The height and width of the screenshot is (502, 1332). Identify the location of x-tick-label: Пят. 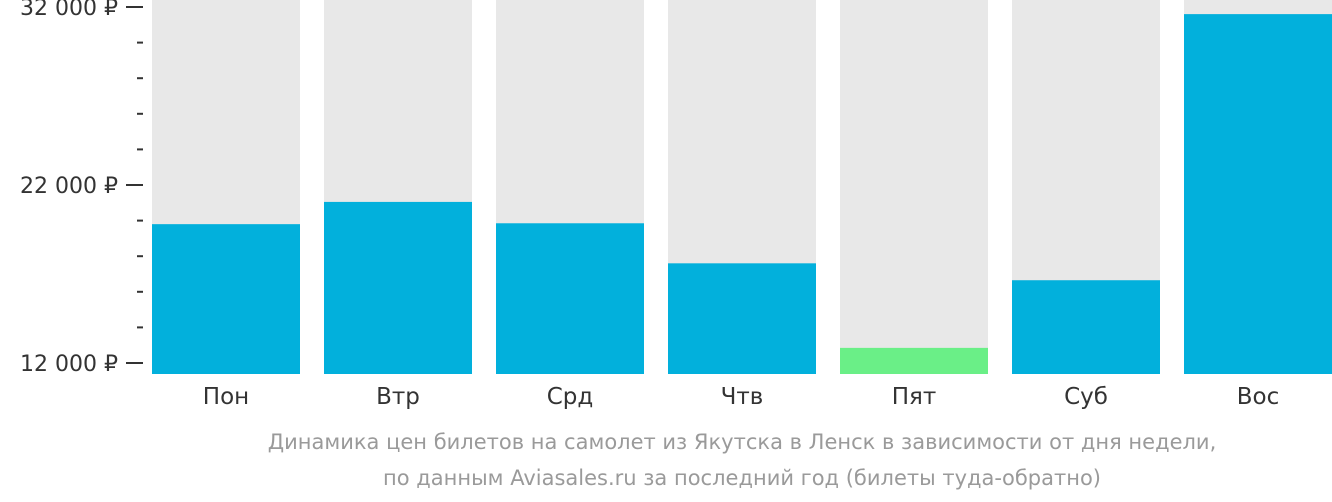
(914, 397).